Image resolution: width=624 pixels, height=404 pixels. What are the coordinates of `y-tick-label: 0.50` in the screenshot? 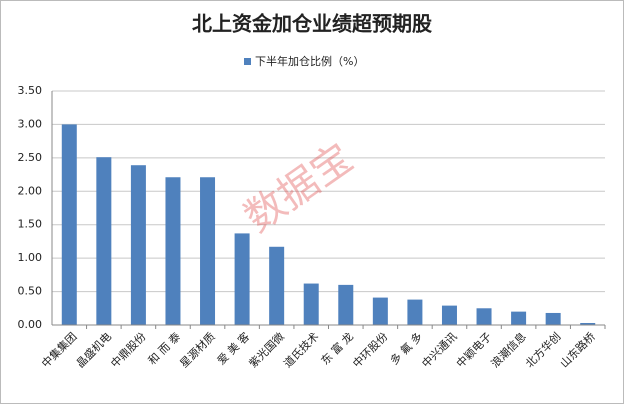 It's located at (30, 291).